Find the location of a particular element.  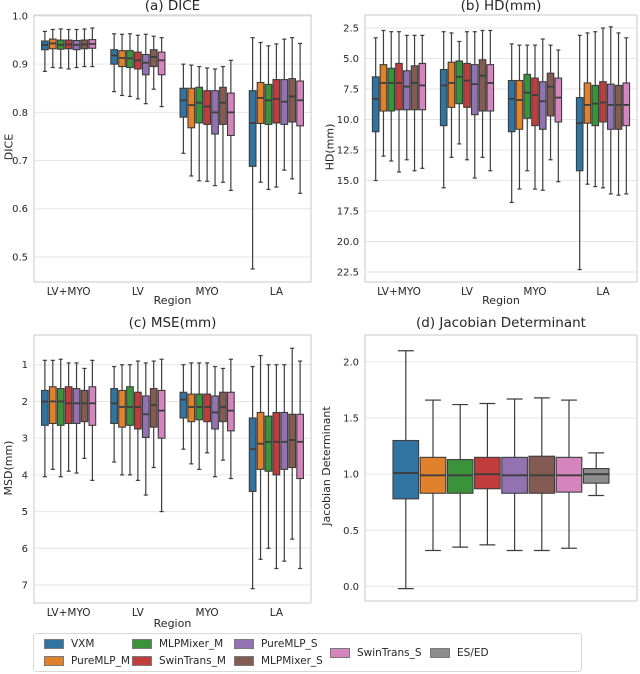

y-tick-label: 1.5 is located at coordinates (351, 419).